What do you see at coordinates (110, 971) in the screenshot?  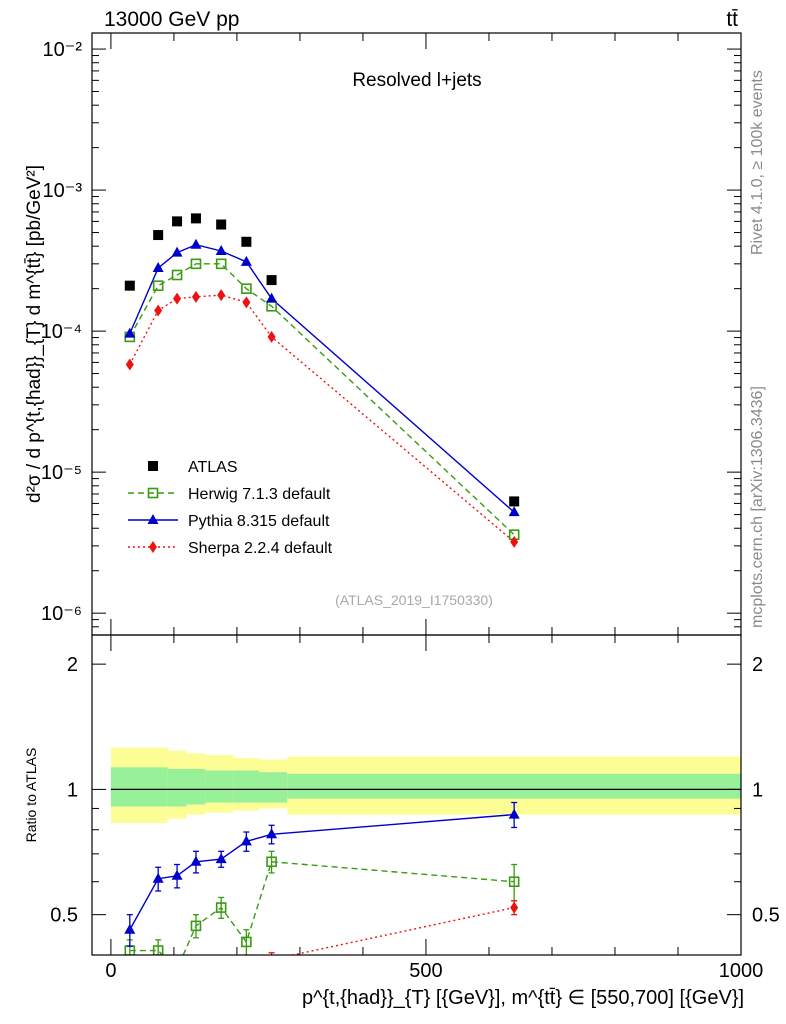 I see `x-tick-label: 0` at bounding box center [110, 971].